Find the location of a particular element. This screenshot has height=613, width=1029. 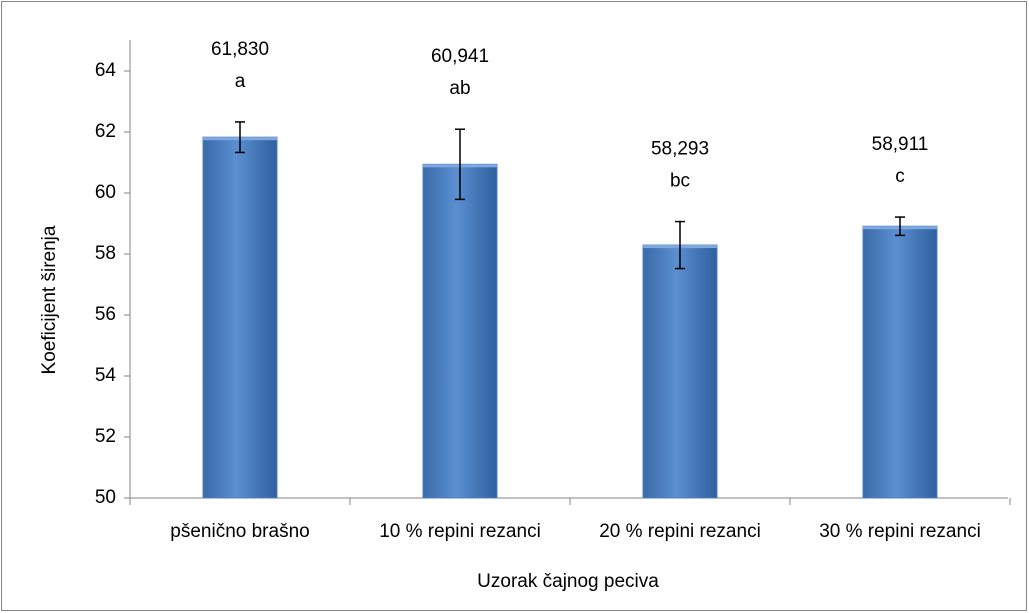

y-tick-label: 54 is located at coordinates (106, 375).